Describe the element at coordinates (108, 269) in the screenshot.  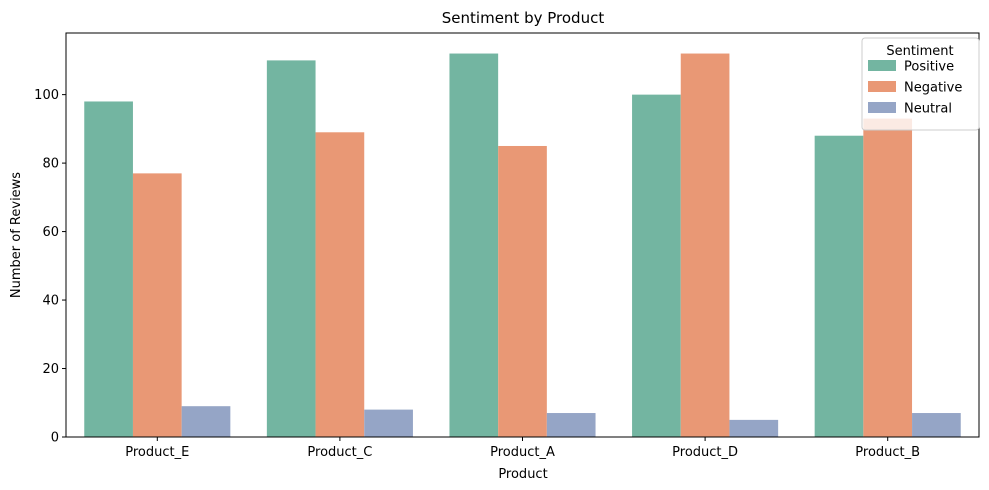
I see `bar-positive-product_e` at that location.